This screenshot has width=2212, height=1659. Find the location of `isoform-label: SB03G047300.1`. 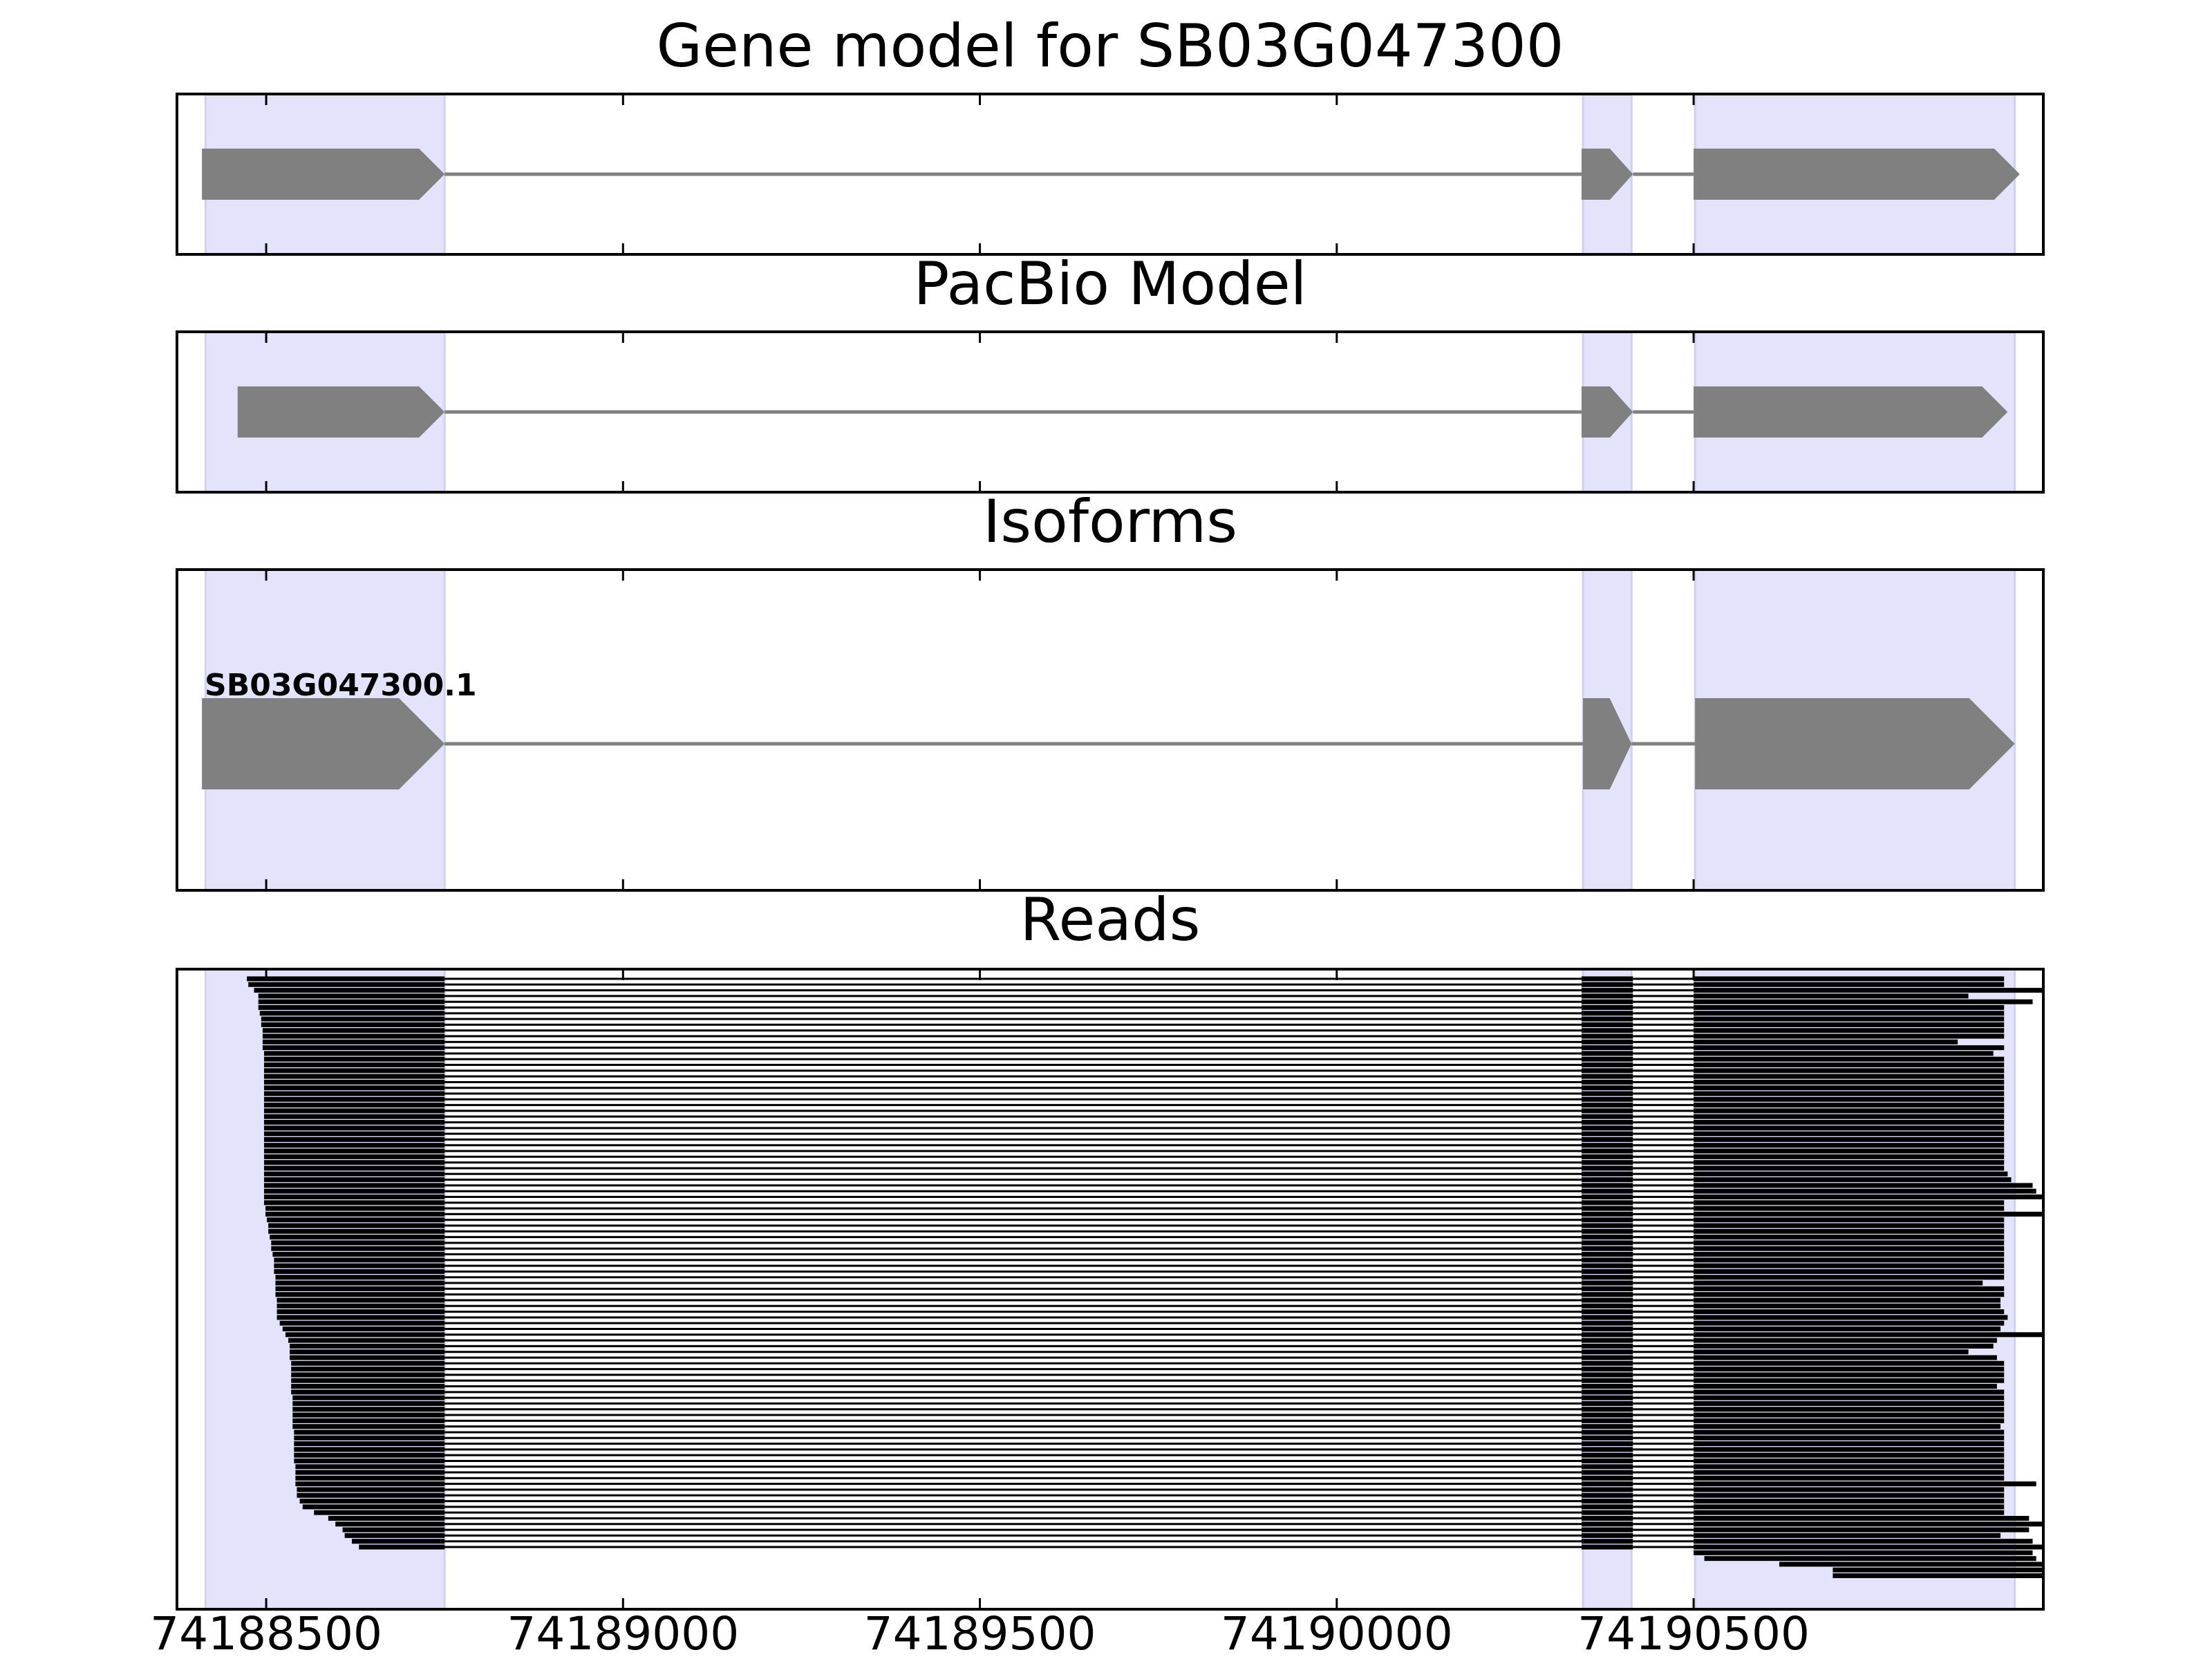

isoform-label: SB03G047300.1 is located at coordinates (341, 685).